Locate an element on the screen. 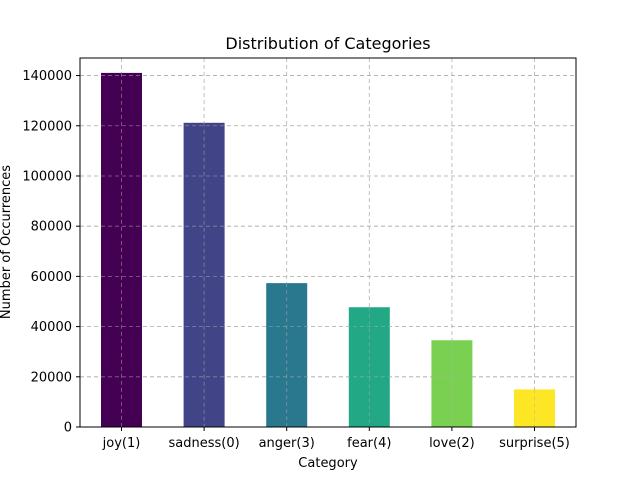 The width and height of the screenshot is (640, 480). x-tick-label: anger(3) is located at coordinates (287, 443).